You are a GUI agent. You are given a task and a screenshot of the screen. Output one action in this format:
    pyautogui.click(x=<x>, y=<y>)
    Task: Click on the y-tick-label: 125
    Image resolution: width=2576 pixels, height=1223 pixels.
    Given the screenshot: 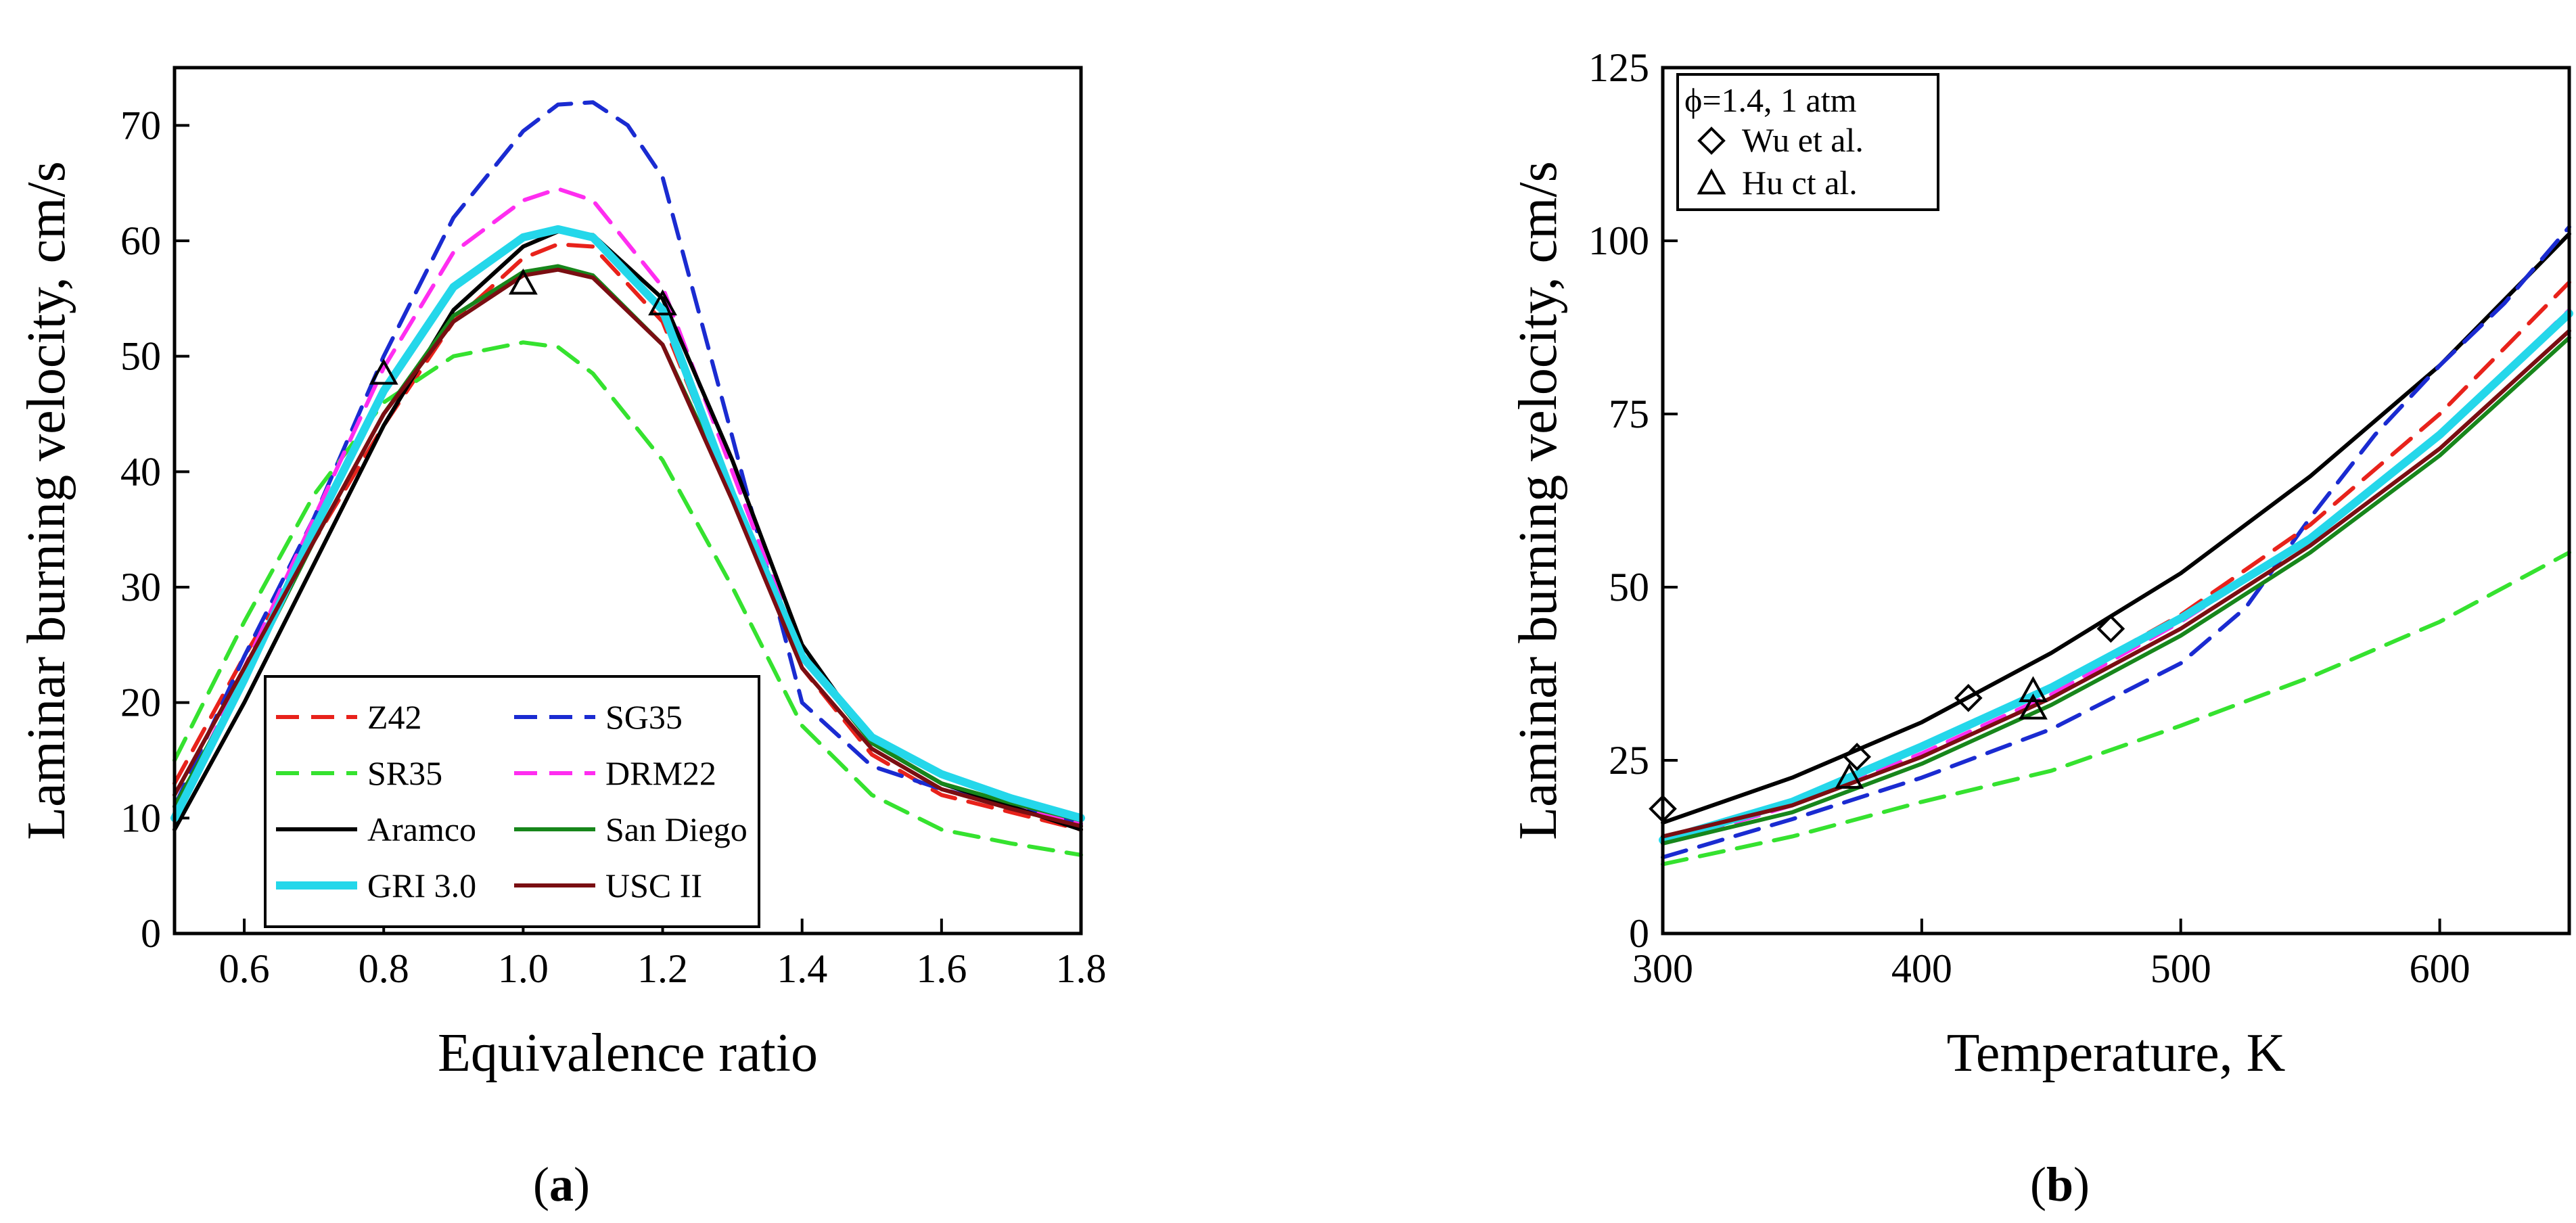 What is the action you would take?
    pyautogui.click(x=1618, y=67)
    